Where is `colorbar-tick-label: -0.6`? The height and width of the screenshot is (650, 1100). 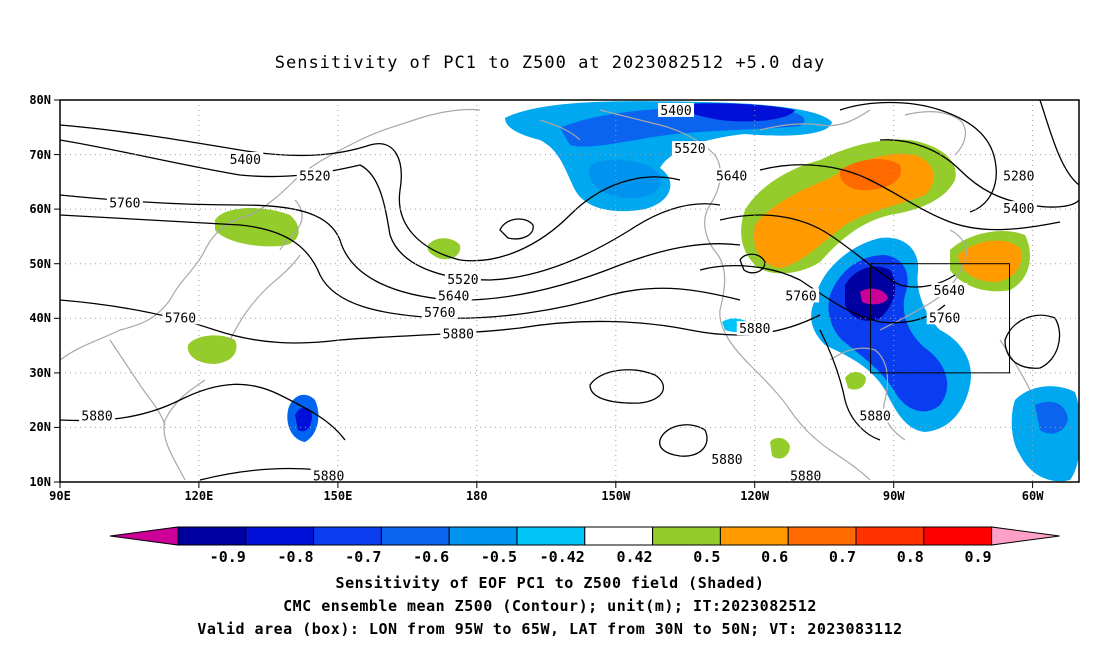 colorbar-tick-label: -0.6 is located at coordinates (431, 557).